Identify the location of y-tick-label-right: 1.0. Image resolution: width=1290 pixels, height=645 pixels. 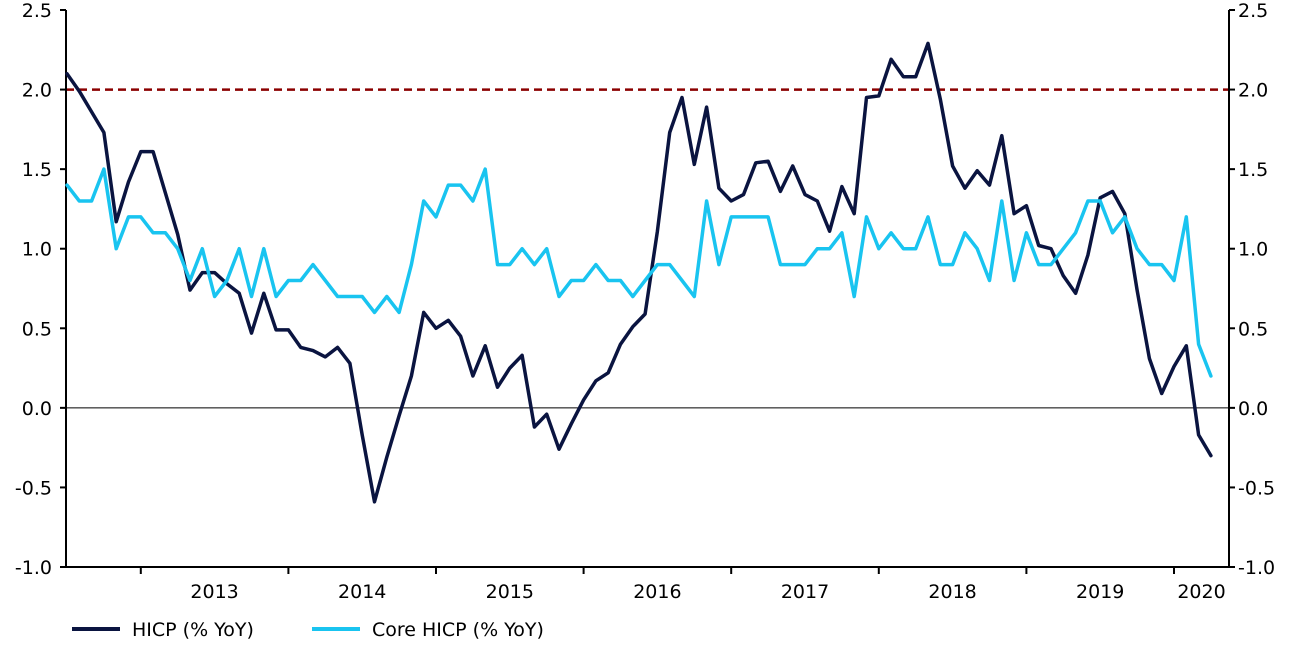
(1253, 250).